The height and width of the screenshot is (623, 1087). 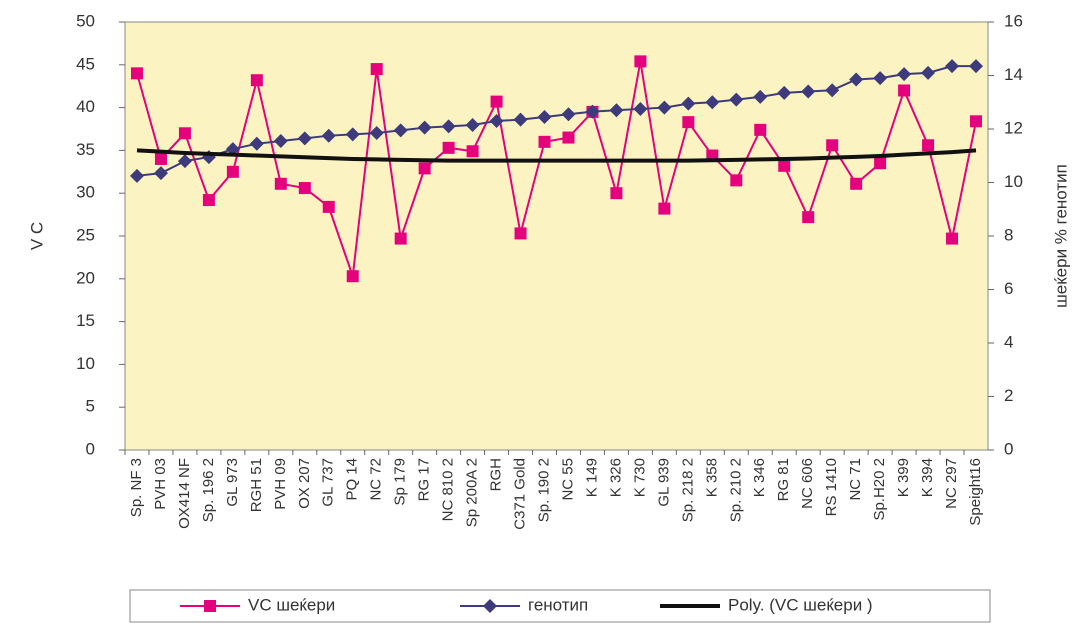 What do you see at coordinates (232, 482) in the screenshot?
I see `x-tick-label: GL 973` at bounding box center [232, 482].